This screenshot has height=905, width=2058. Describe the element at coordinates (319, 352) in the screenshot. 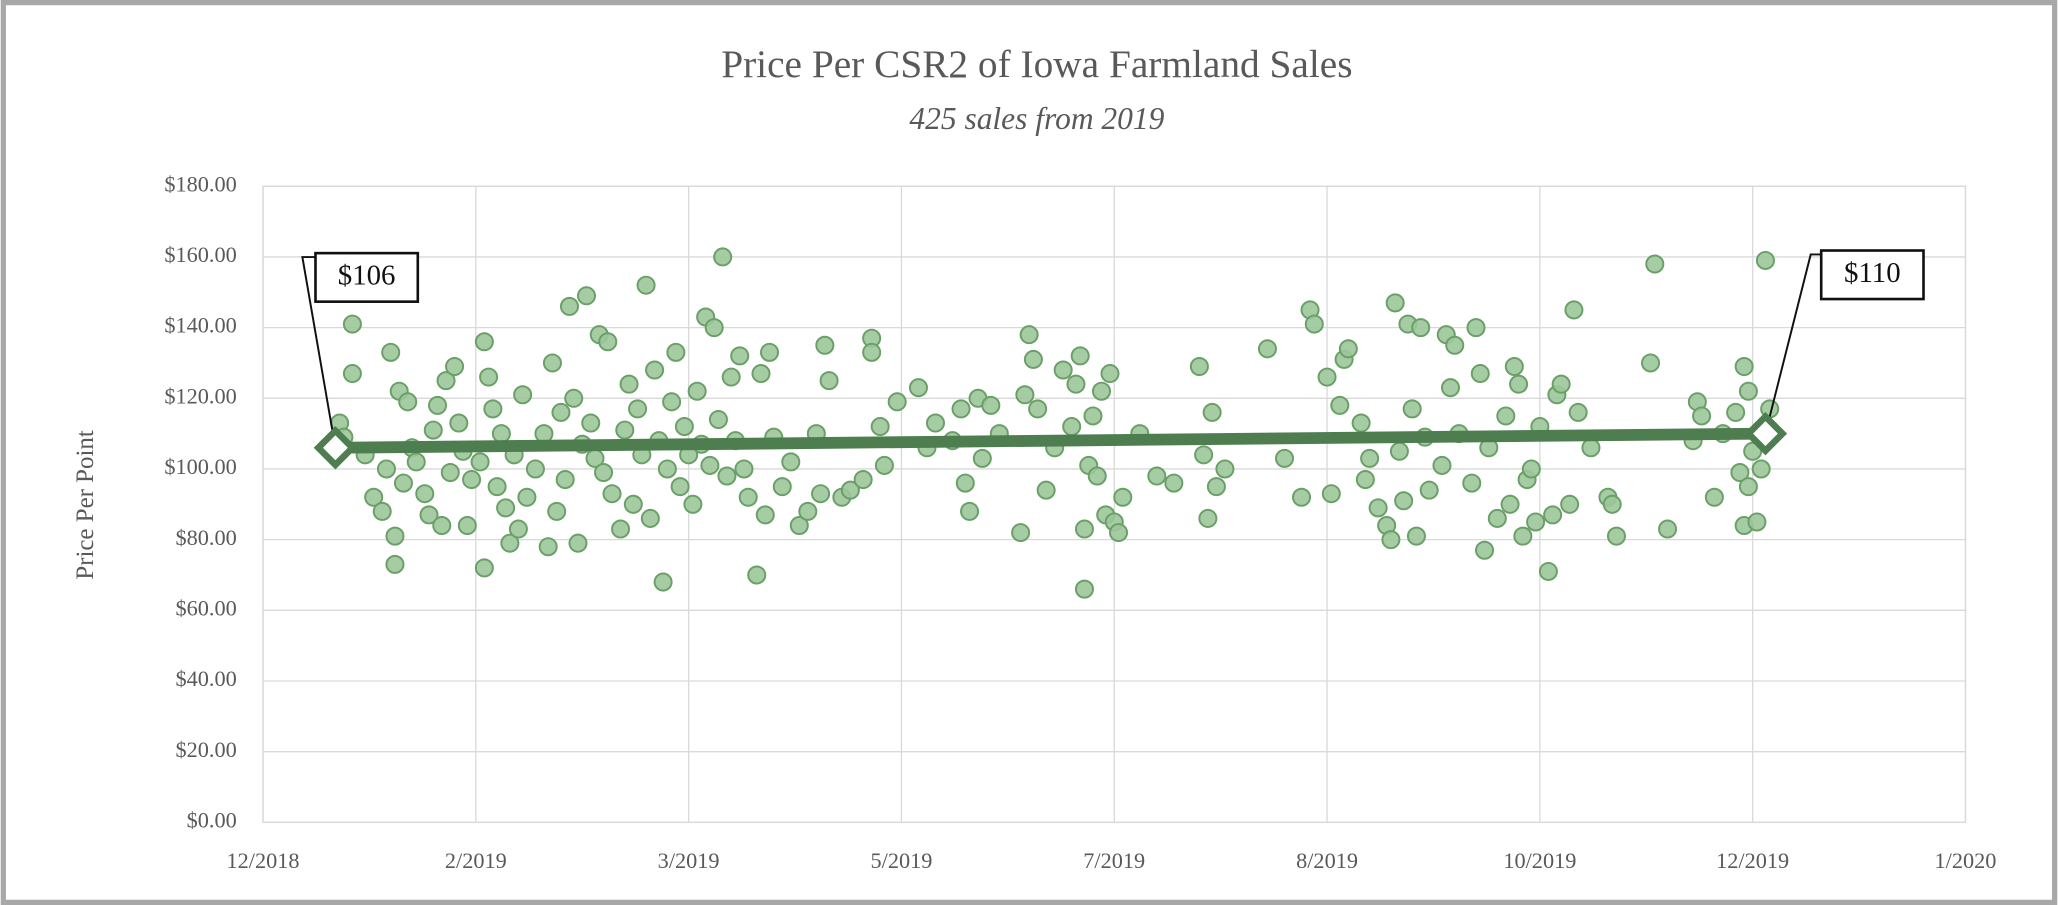

I see `leader-line` at that location.